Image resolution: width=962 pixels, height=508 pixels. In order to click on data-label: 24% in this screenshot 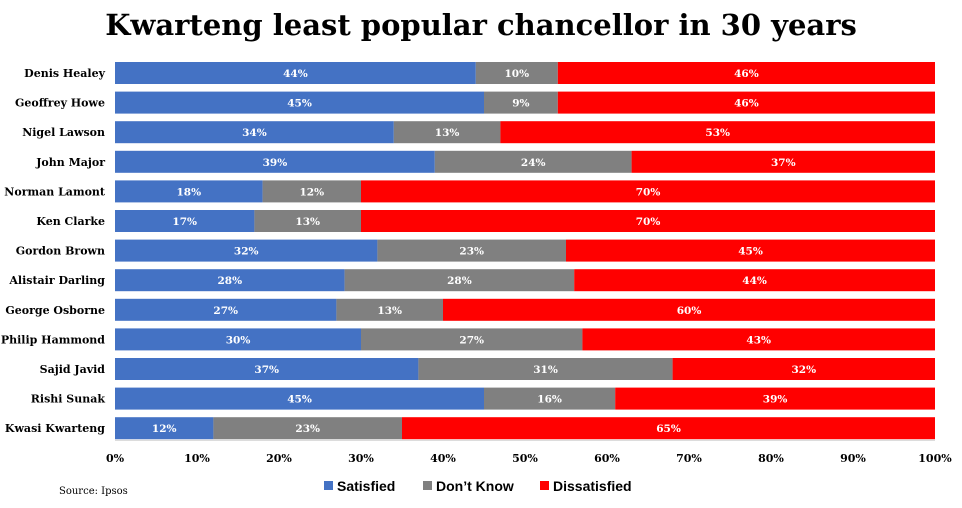, I will do `click(533, 163)`.